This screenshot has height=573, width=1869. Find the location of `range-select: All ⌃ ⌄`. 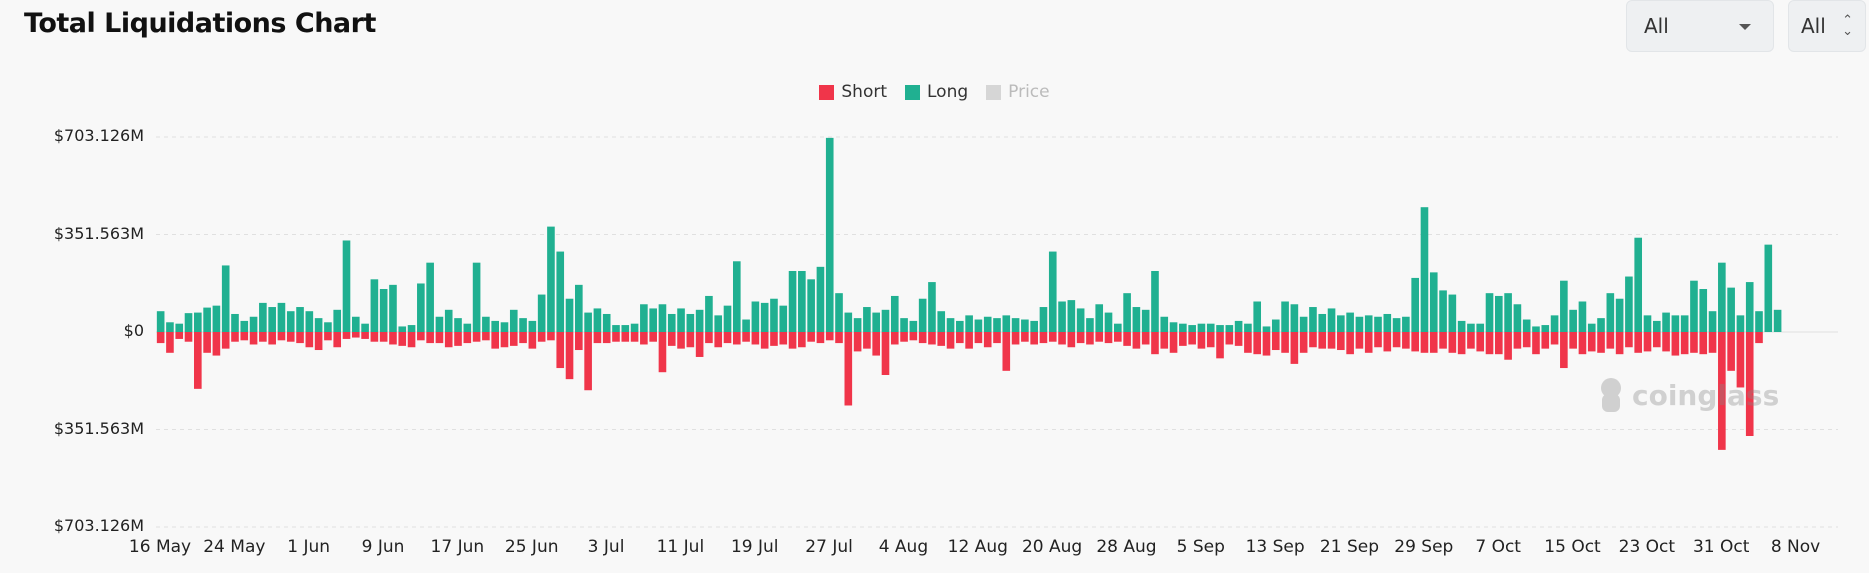

range-select: All ⌃ ⌄ is located at coordinates (1827, 26).